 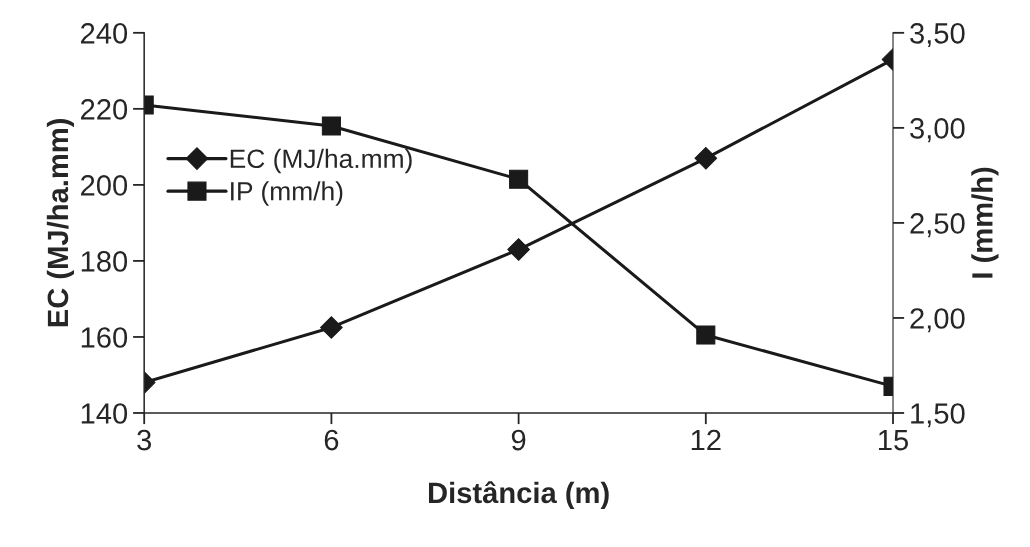 I want to click on y2-tick-label: 3,50, so click(x=937, y=35).